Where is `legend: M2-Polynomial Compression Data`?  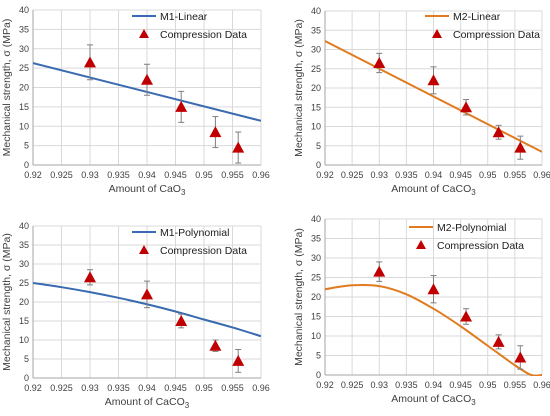 legend: M2-Polynomial Compression Data is located at coordinates (466, 237).